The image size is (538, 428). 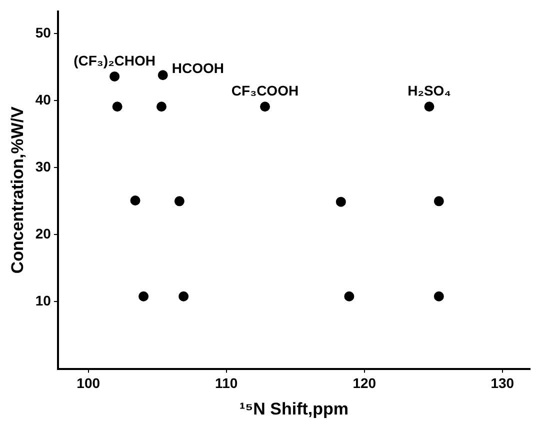 What do you see at coordinates (364, 383) in the screenshot?
I see `x-tick-label: 120` at bounding box center [364, 383].